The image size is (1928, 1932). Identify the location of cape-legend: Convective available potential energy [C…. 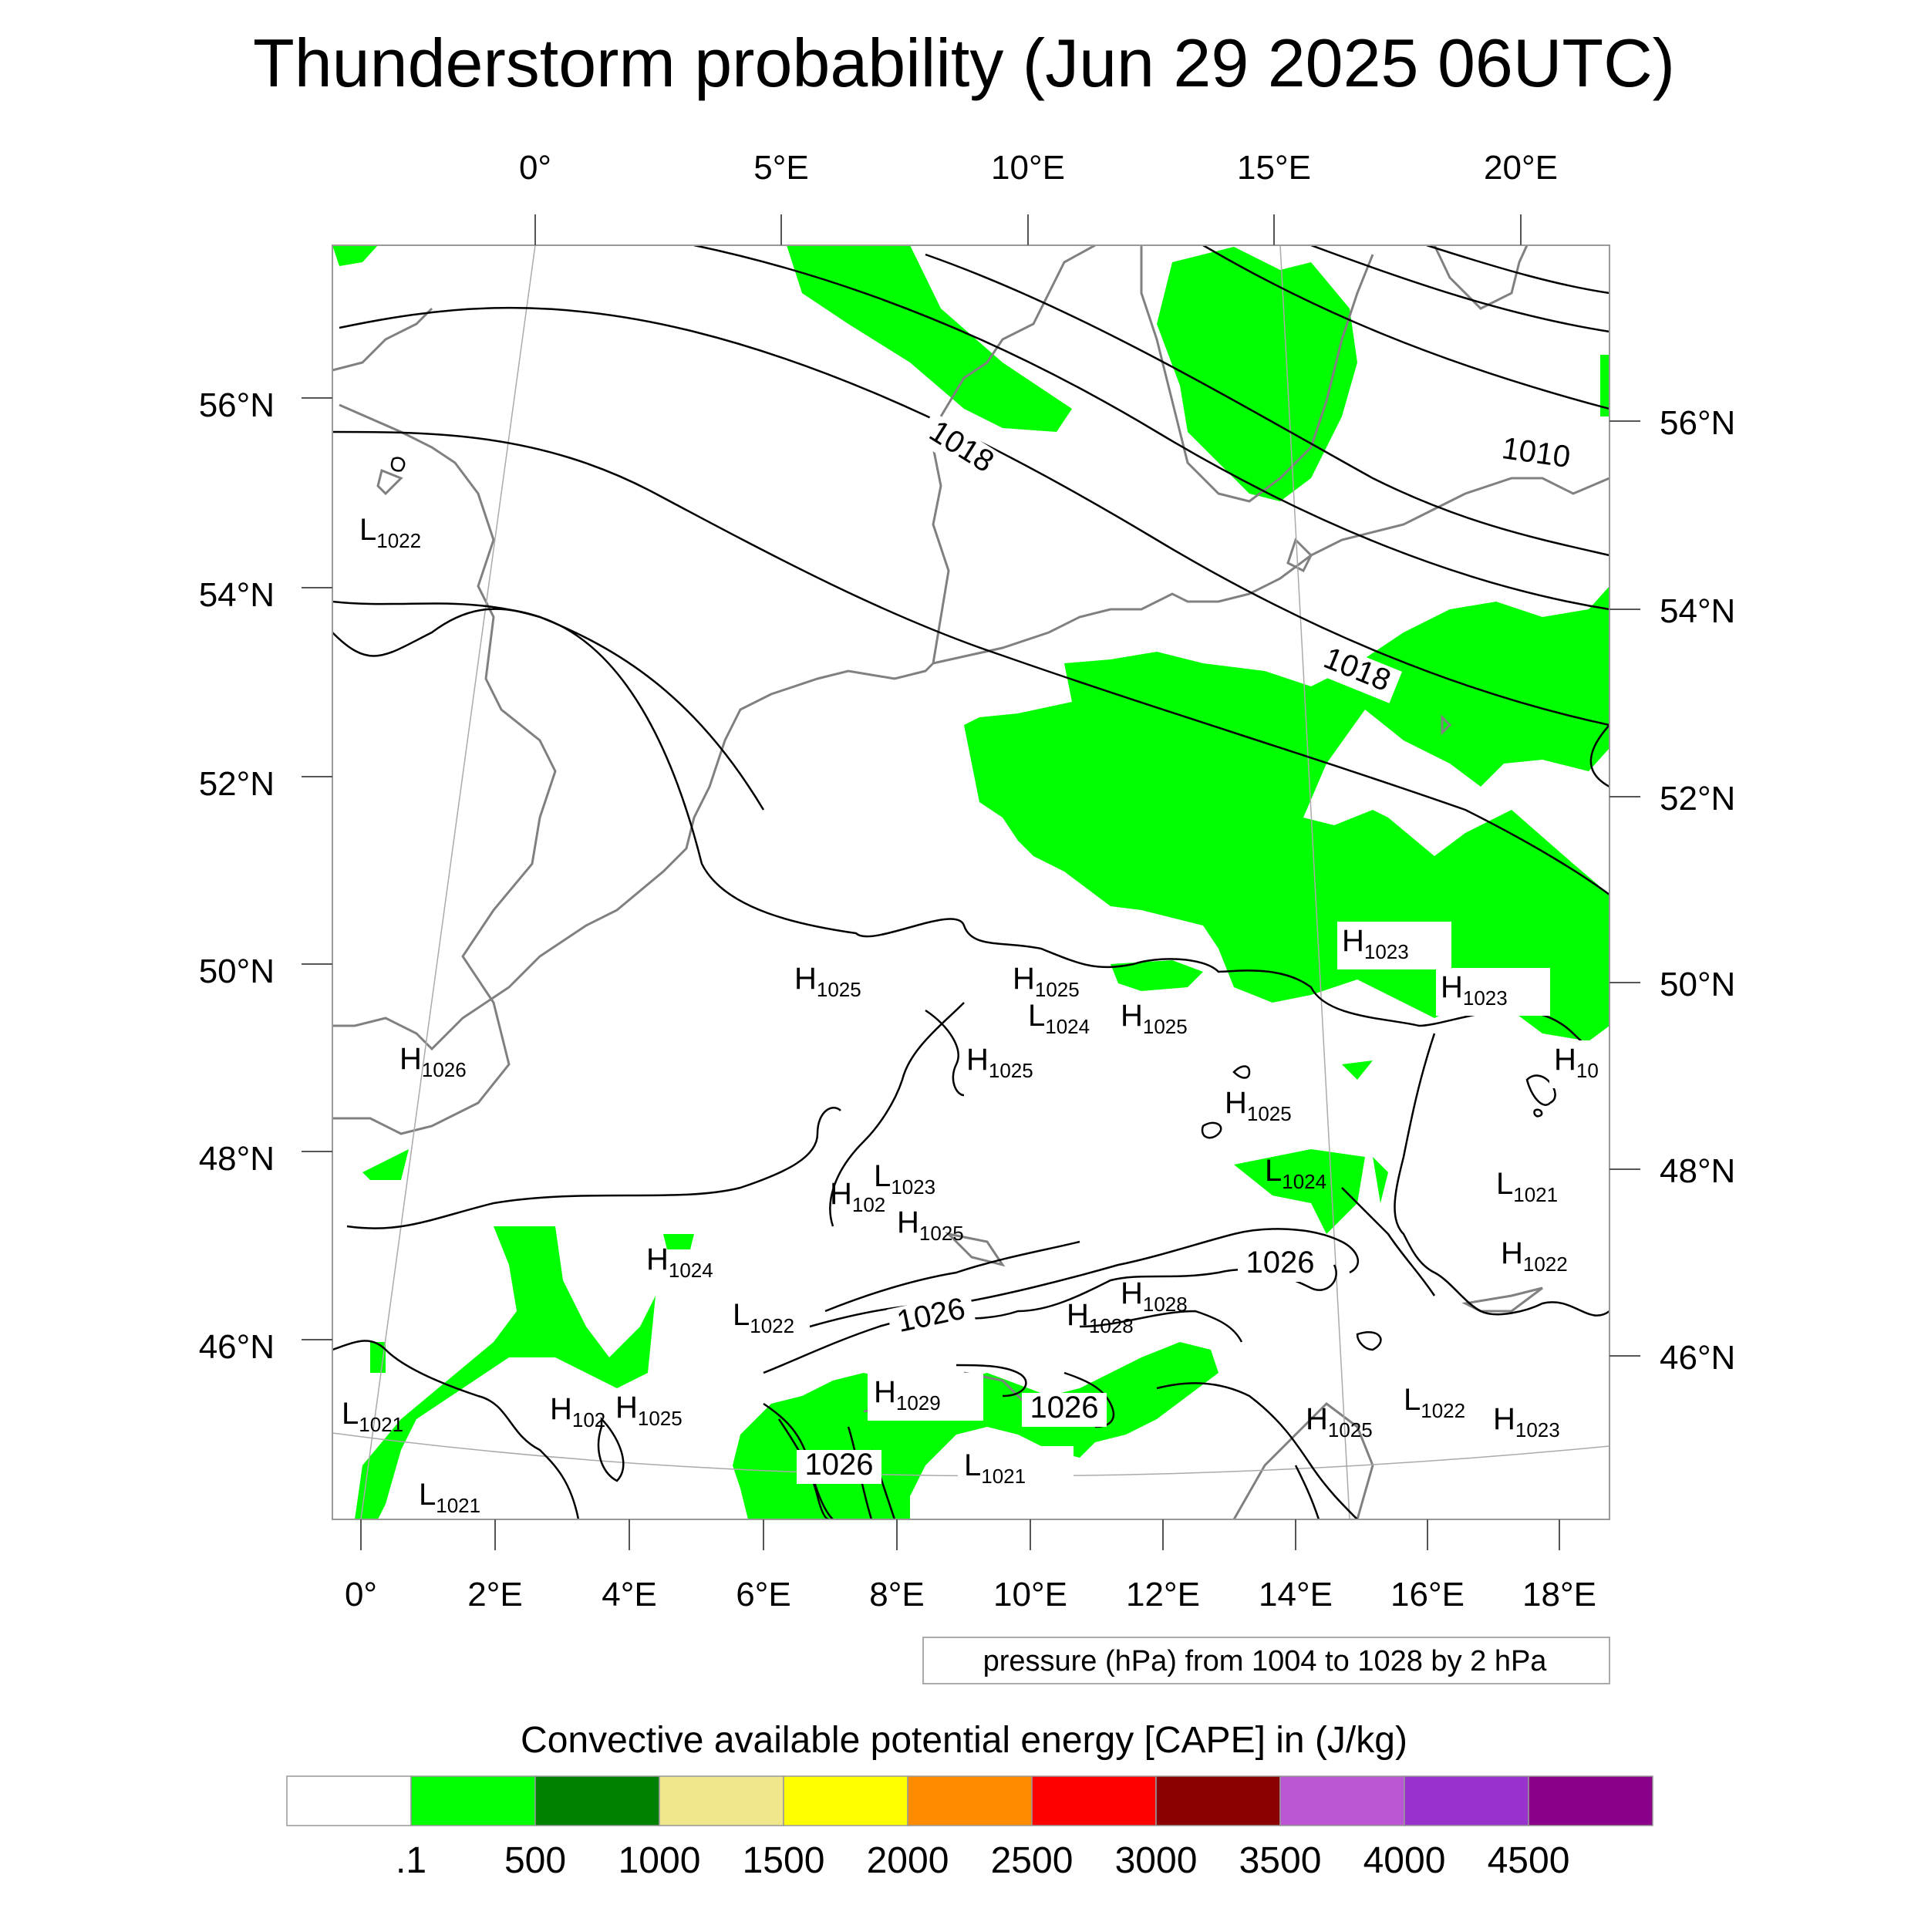
(970, 1800).